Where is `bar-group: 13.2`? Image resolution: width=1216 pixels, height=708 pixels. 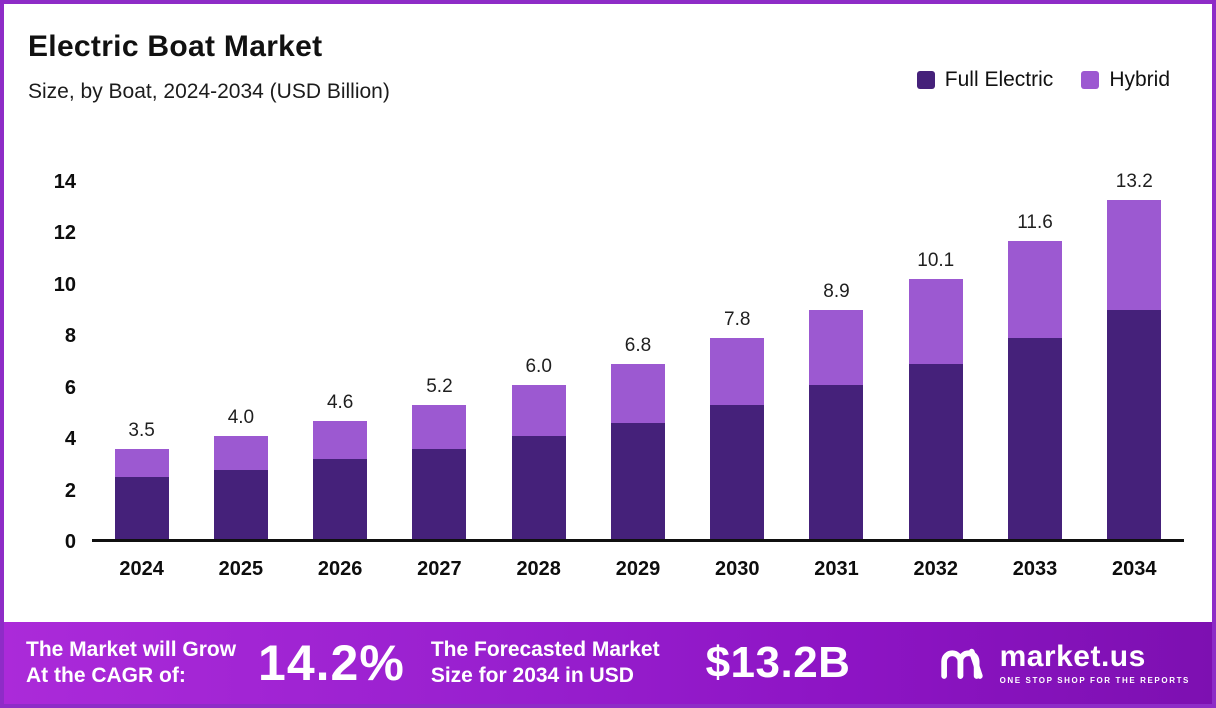 bar-group: 13.2 is located at coordinates (1134, 355).